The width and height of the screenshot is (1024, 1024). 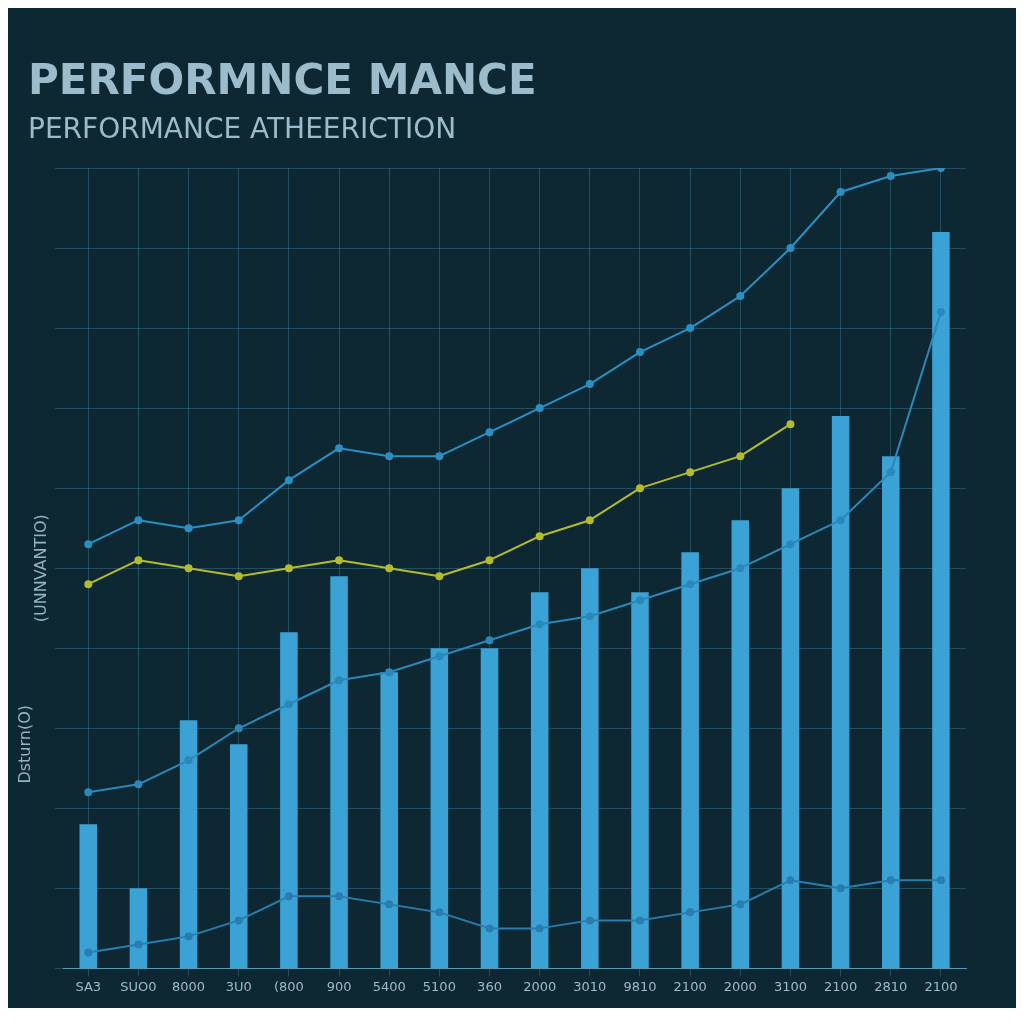 I want to click on x-tick-label: SUO0, so click(x=138, y=986).